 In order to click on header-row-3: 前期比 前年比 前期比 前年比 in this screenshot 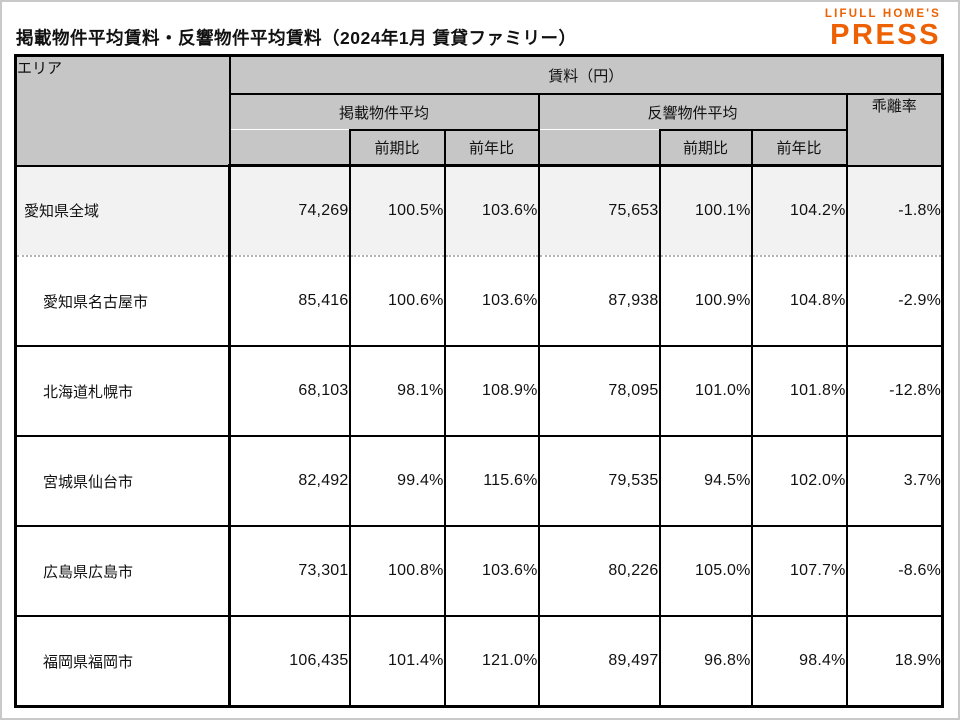, I will do `click(479, 148)`.